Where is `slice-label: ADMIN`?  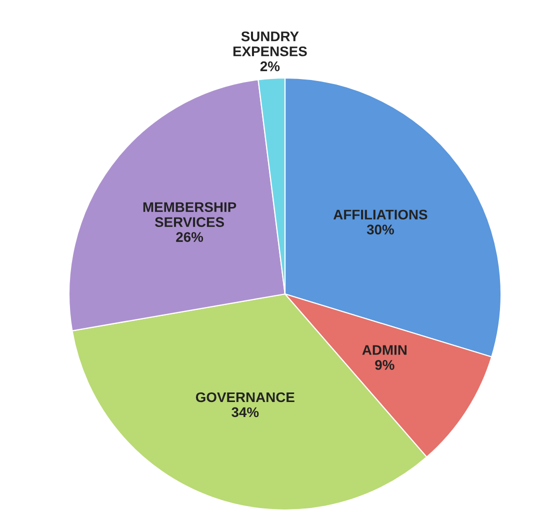 slice-label: ADMIN is located at coordinates (384, 350).